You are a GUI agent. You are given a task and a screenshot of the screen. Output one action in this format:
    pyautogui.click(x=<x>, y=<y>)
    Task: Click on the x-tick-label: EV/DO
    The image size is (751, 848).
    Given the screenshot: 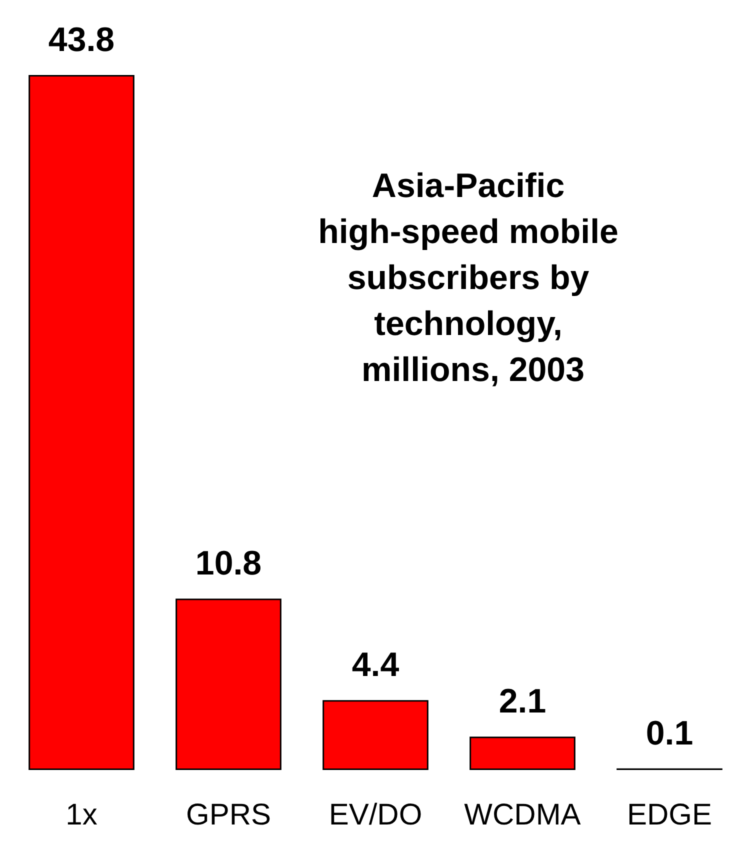 What is the action you would take?
    pyautogui.click(x=375, y=815)
    